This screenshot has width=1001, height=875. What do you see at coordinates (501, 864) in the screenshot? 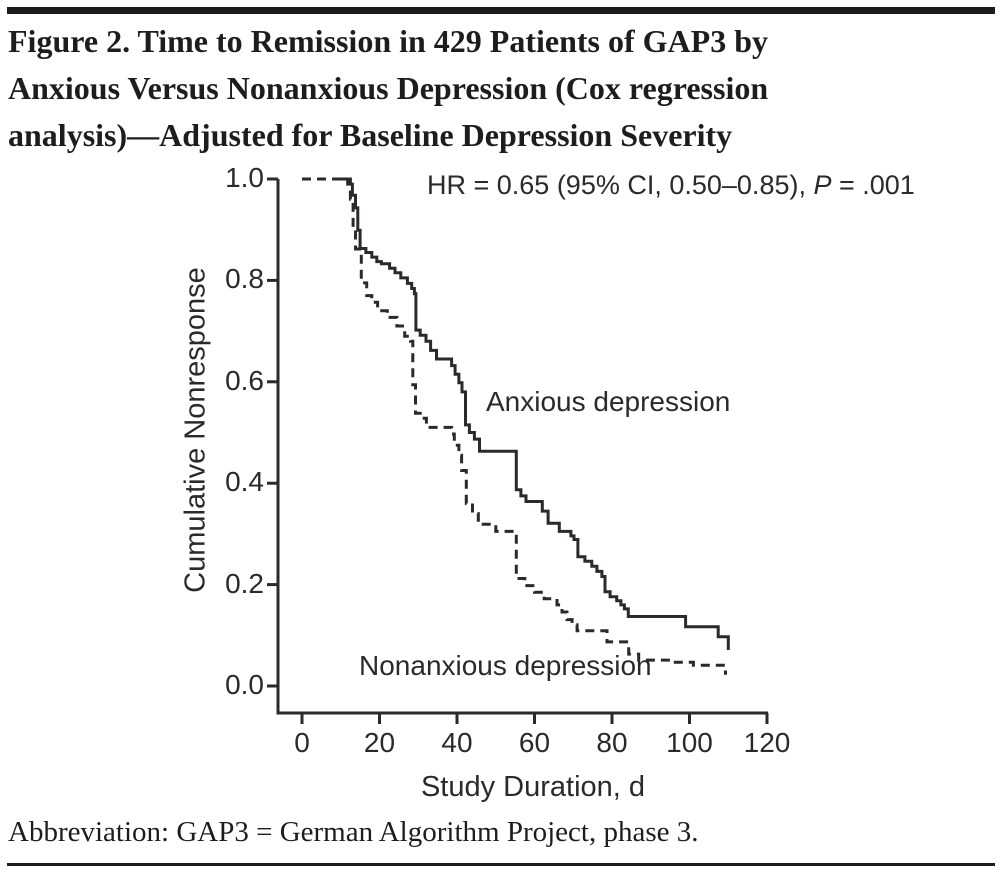
I see `bottom-rule` at bounding box center [501, 864].